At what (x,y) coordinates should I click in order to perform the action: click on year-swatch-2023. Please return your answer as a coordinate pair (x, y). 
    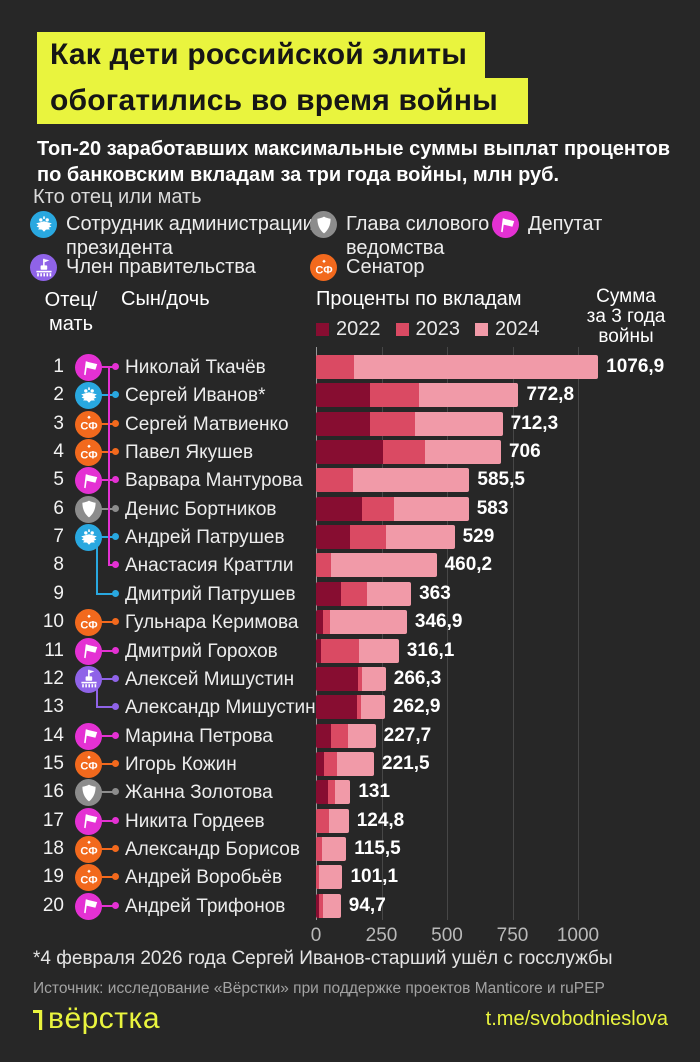
    Looking at the image, I should click on (402, 329).